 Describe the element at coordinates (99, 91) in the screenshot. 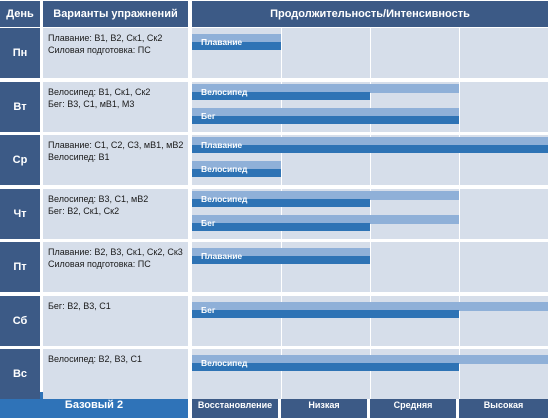

I see `exercise-line: Велосипед: В1, Ск1, Ск2` at that location.